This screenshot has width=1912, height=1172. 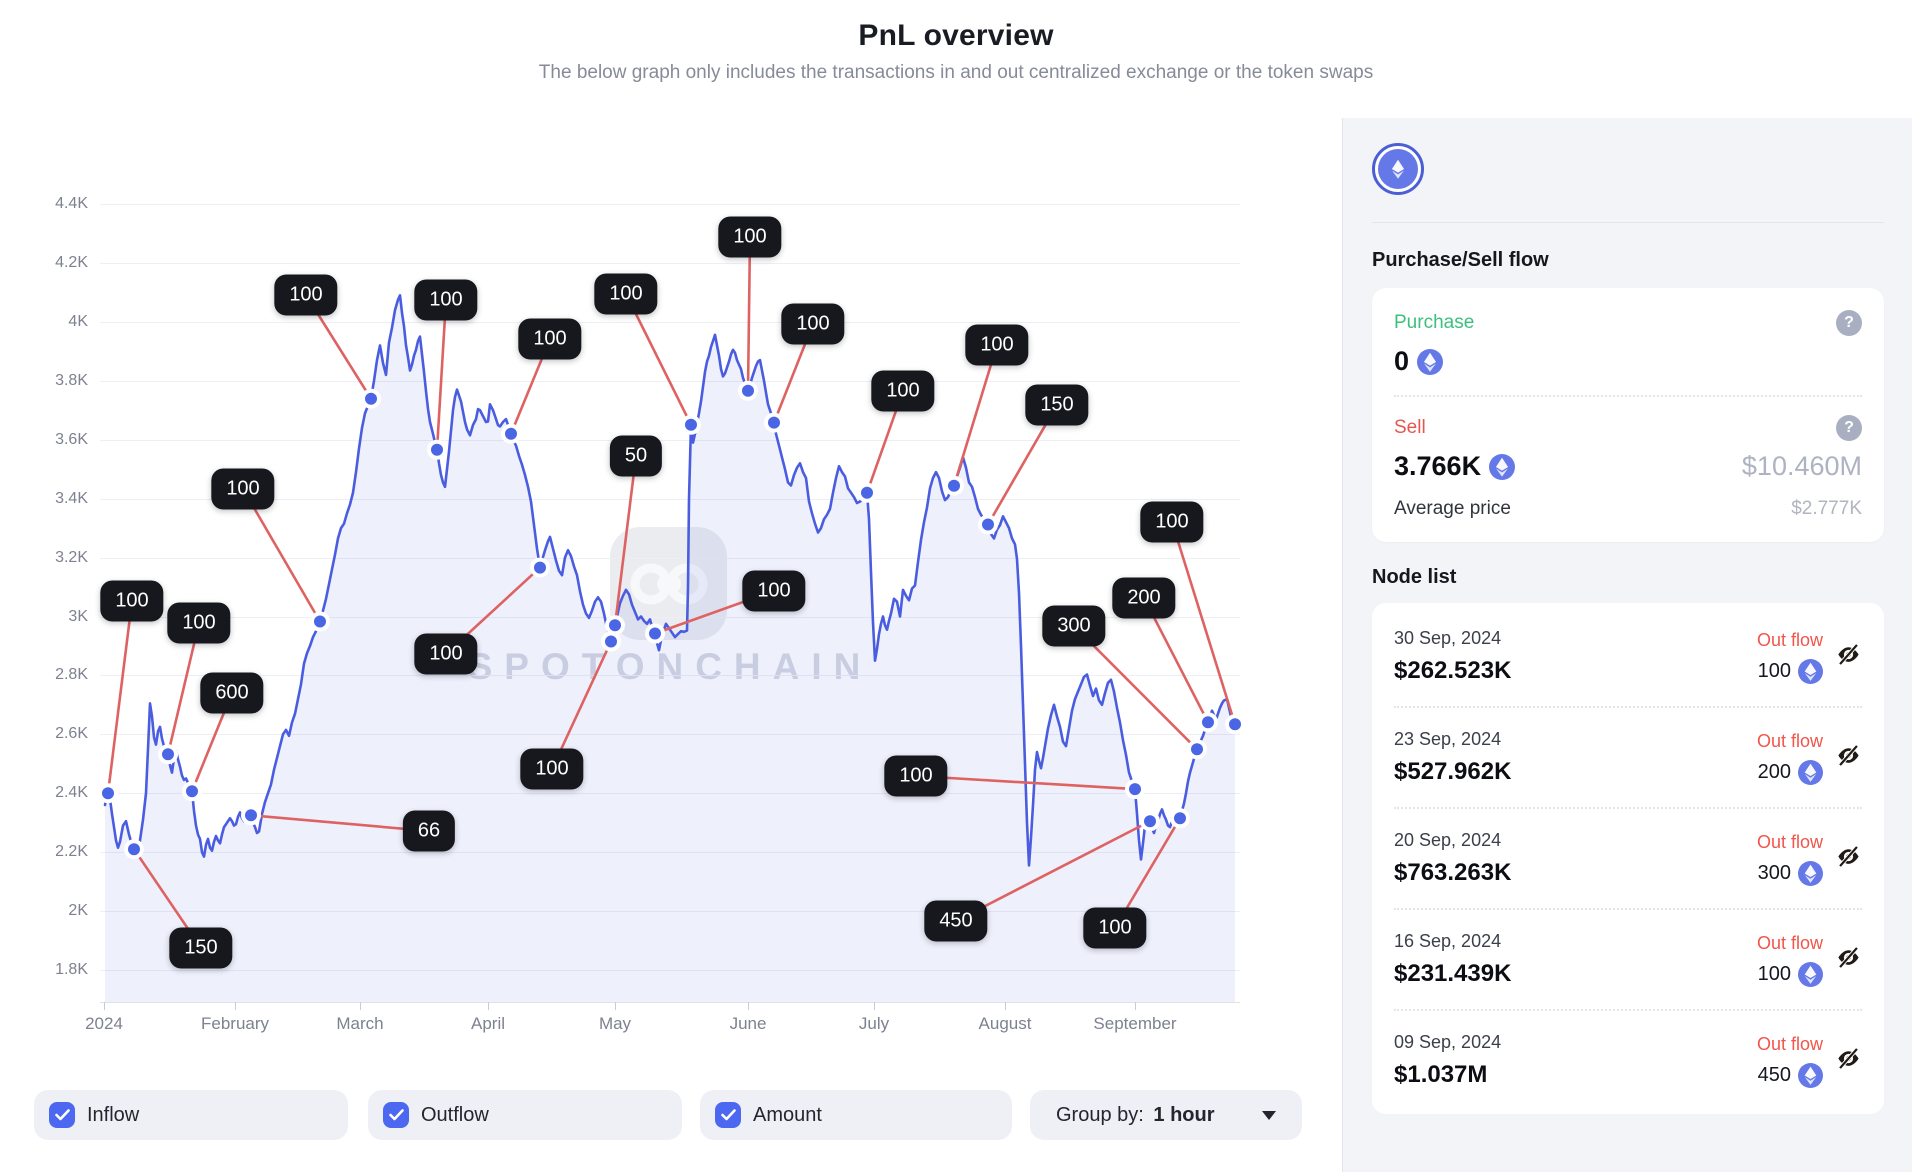 What do you see at coordinates (1414, 577) in the screenshot?
I see `node-list-heading: Node list` at bounding box center [1414, 577].